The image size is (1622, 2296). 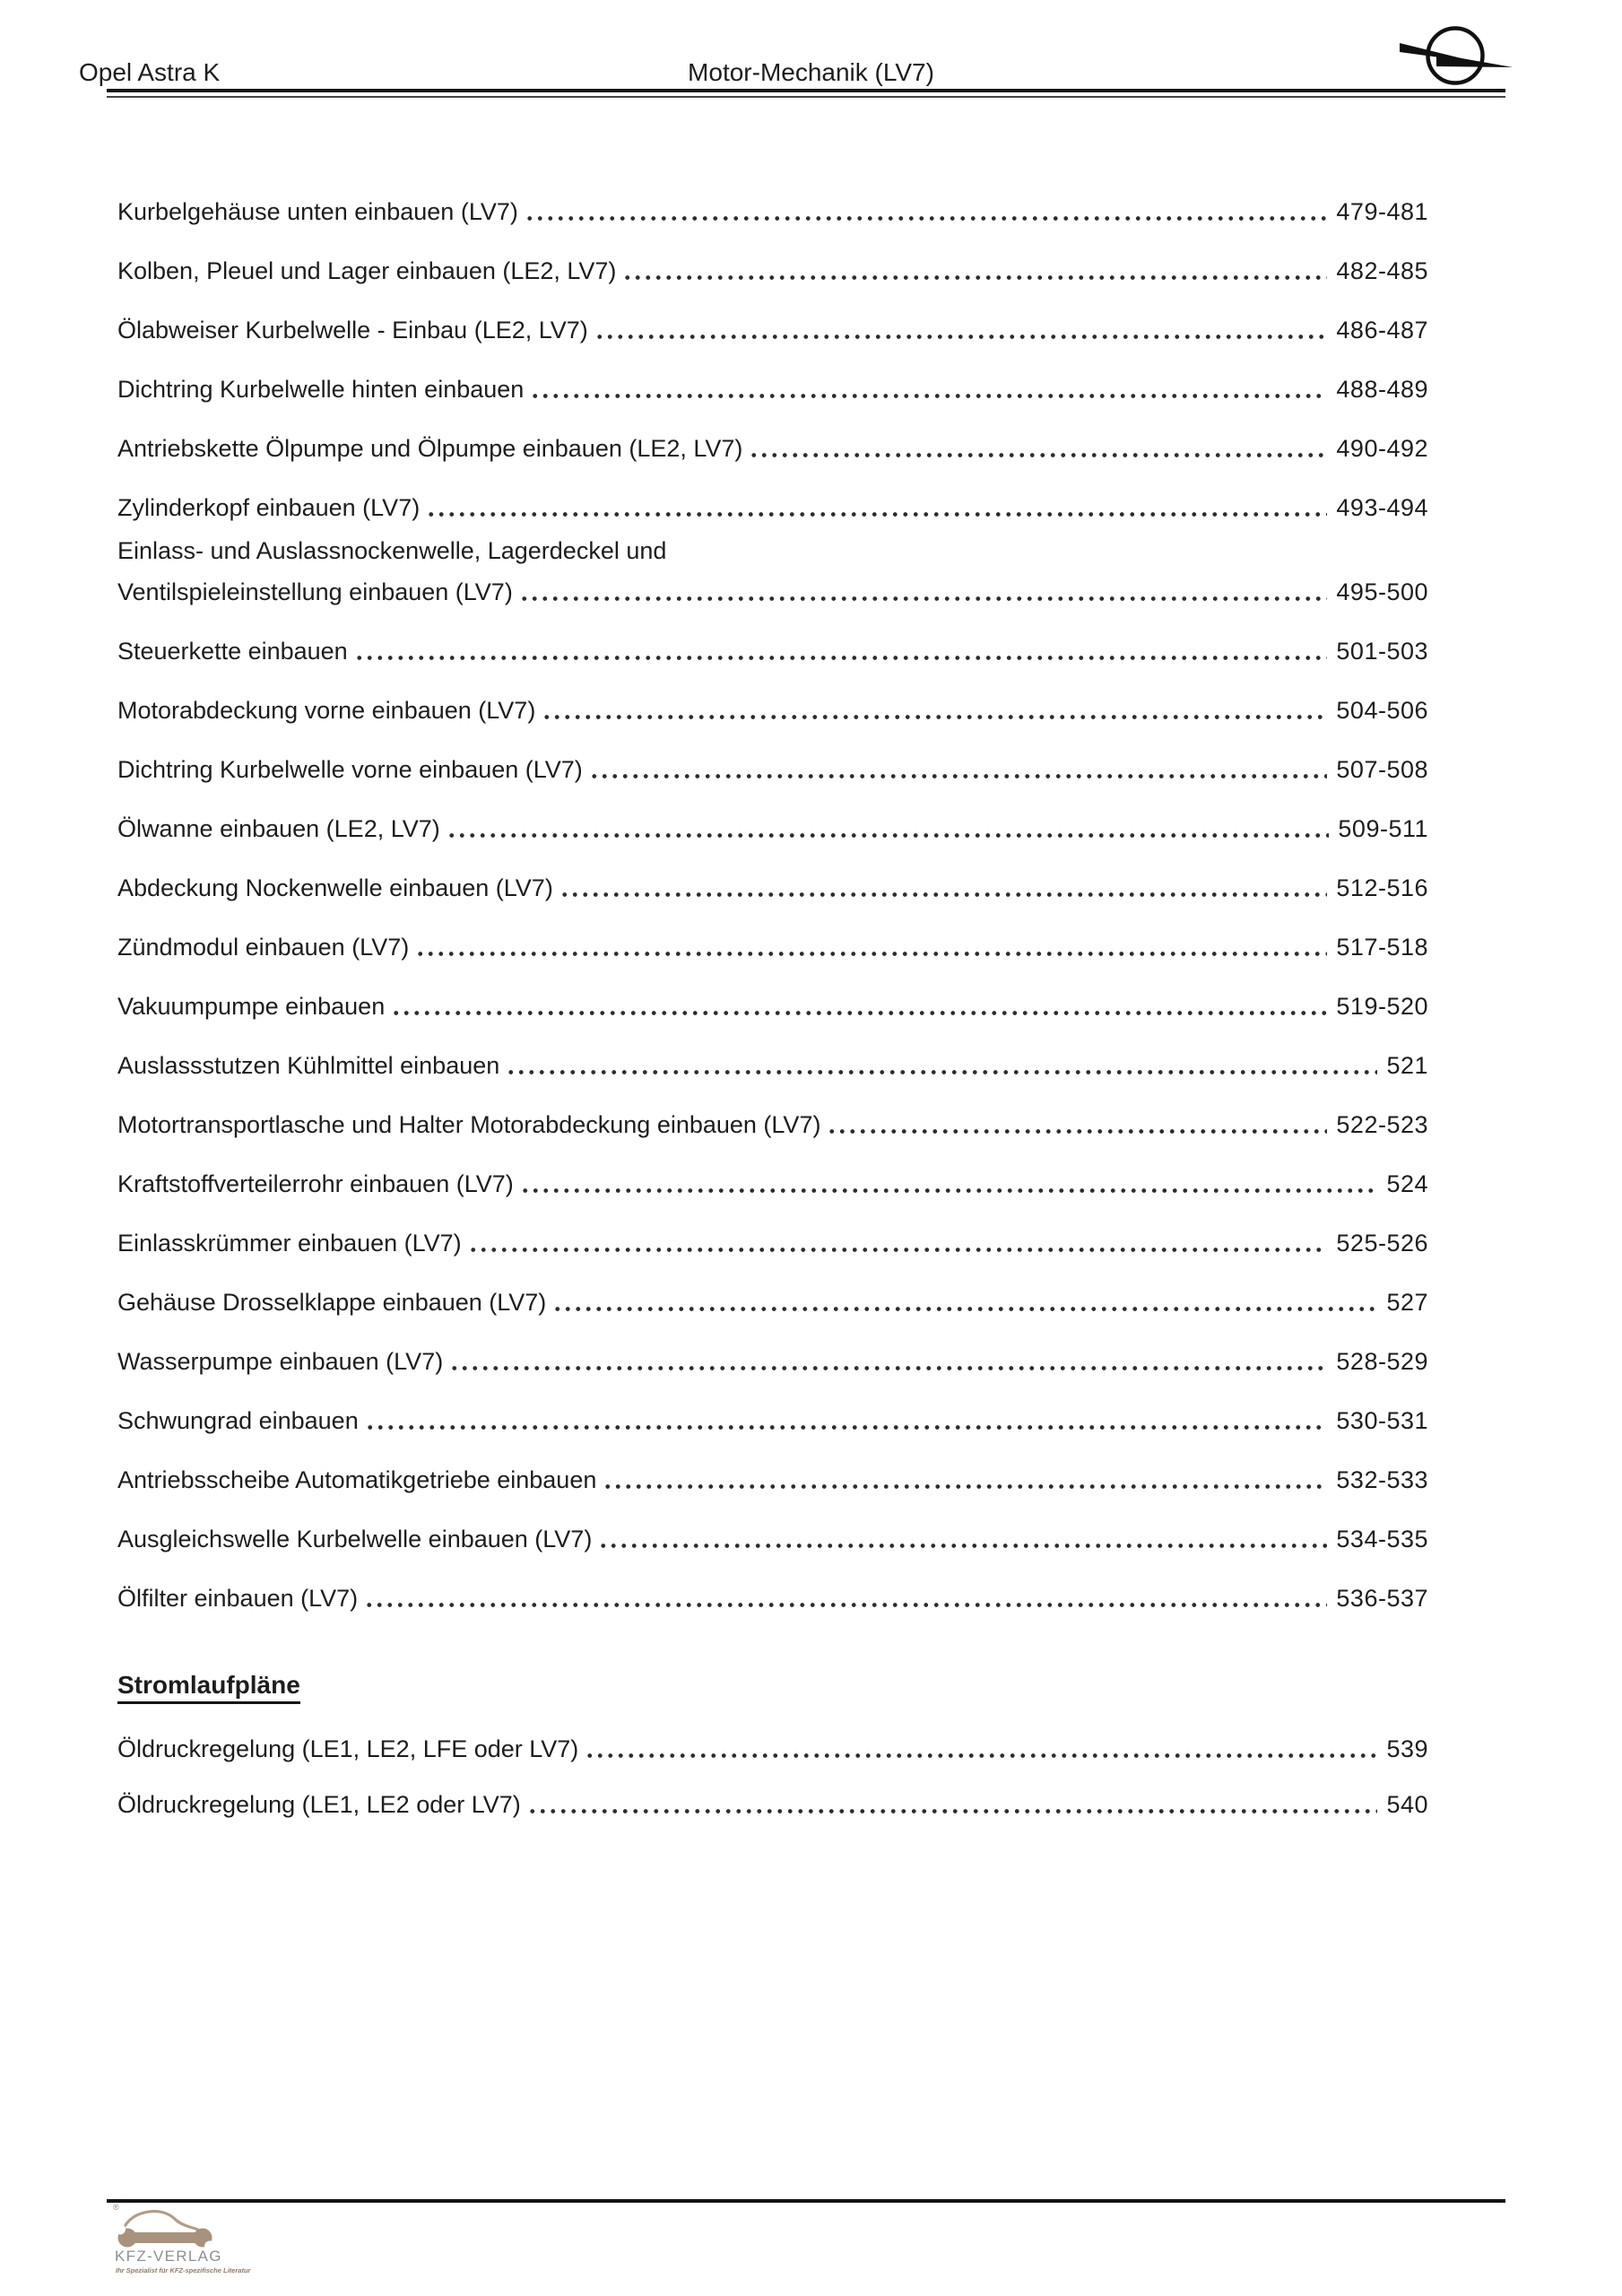 I want to click on toc-entry: Einlasskrümmer einbauen (LV7) 525-526, so click(x=772, y=1227).